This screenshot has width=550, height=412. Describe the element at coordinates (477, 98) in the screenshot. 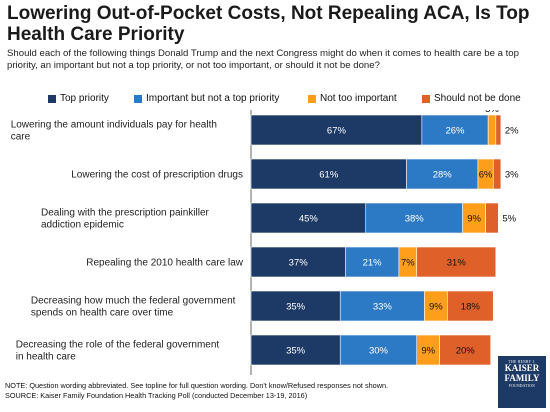

I see `legend-label: Should not be done` at that location.